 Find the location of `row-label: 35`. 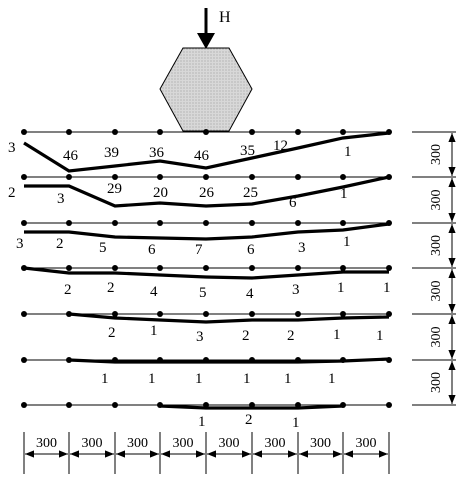

row-label: 35 is located at coordinates (247, 151).